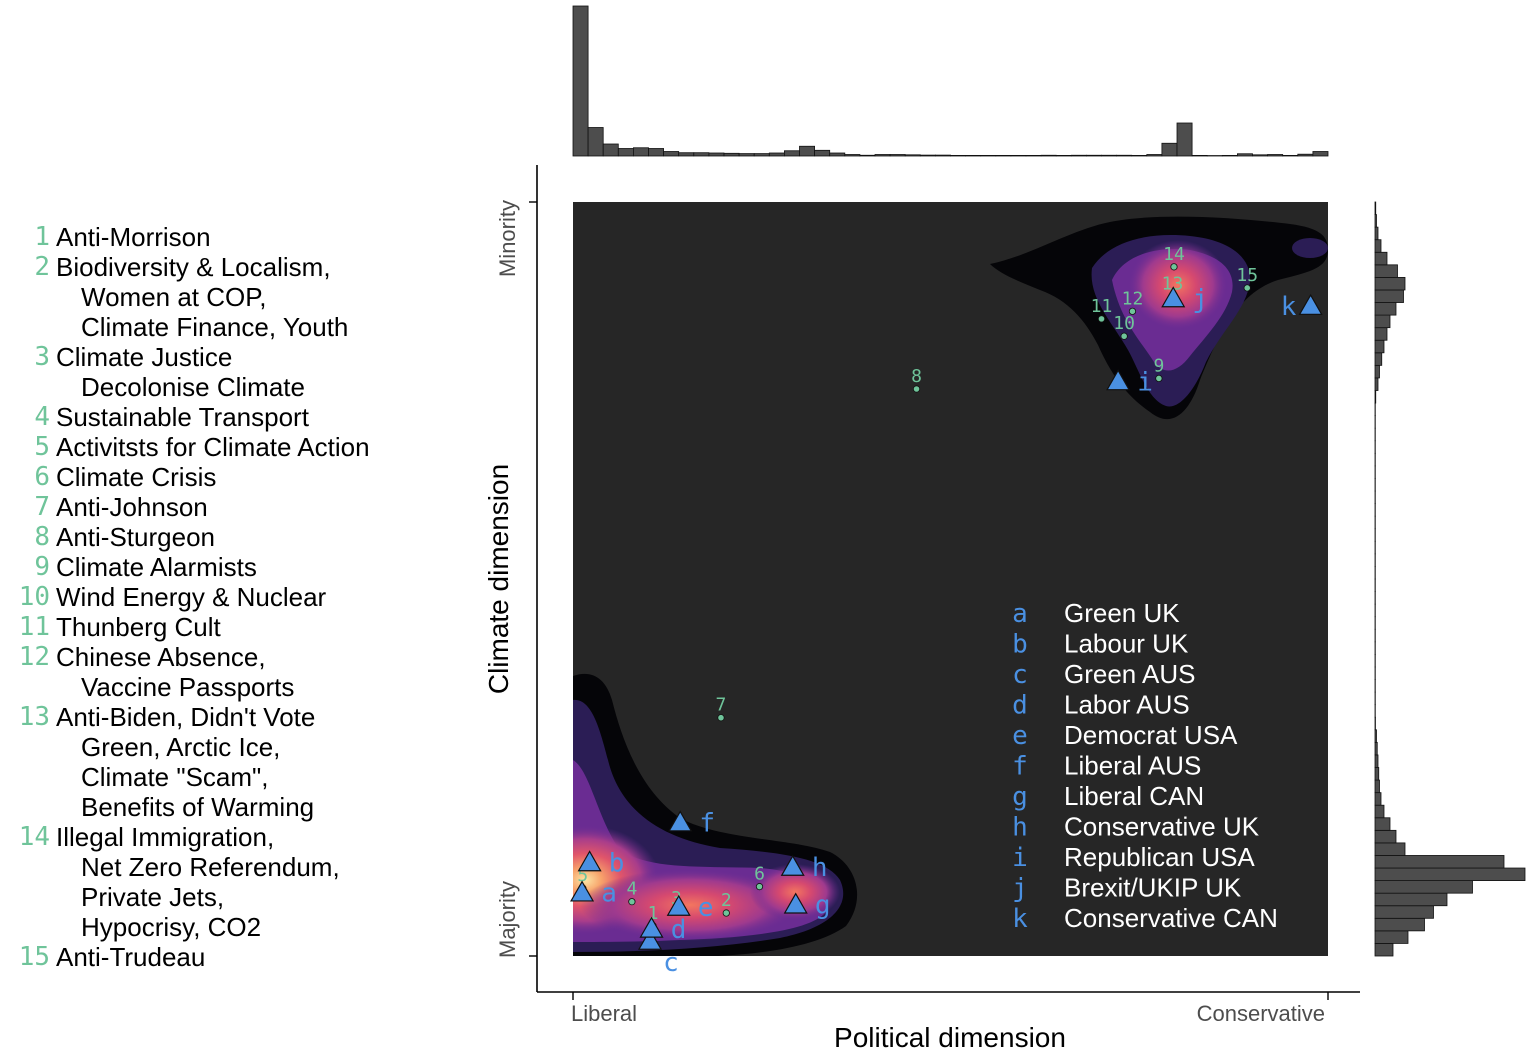 Image resolution: width=1529 pixels, height=1050 pixels. What do you see at coordinates (42, 417) in the screenshot?
I see `topic-legend-number: 4` at bounding box center [42, 417].